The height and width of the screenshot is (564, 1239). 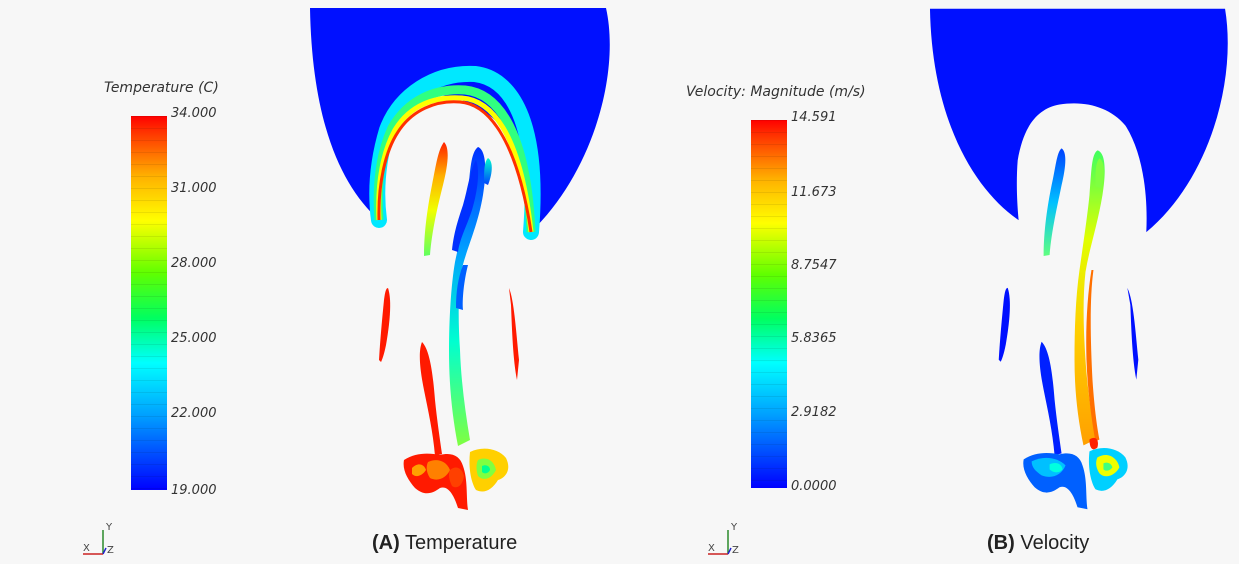 I want to click on velocity-tick-4: 5.8365, so click(x=814, y=338).